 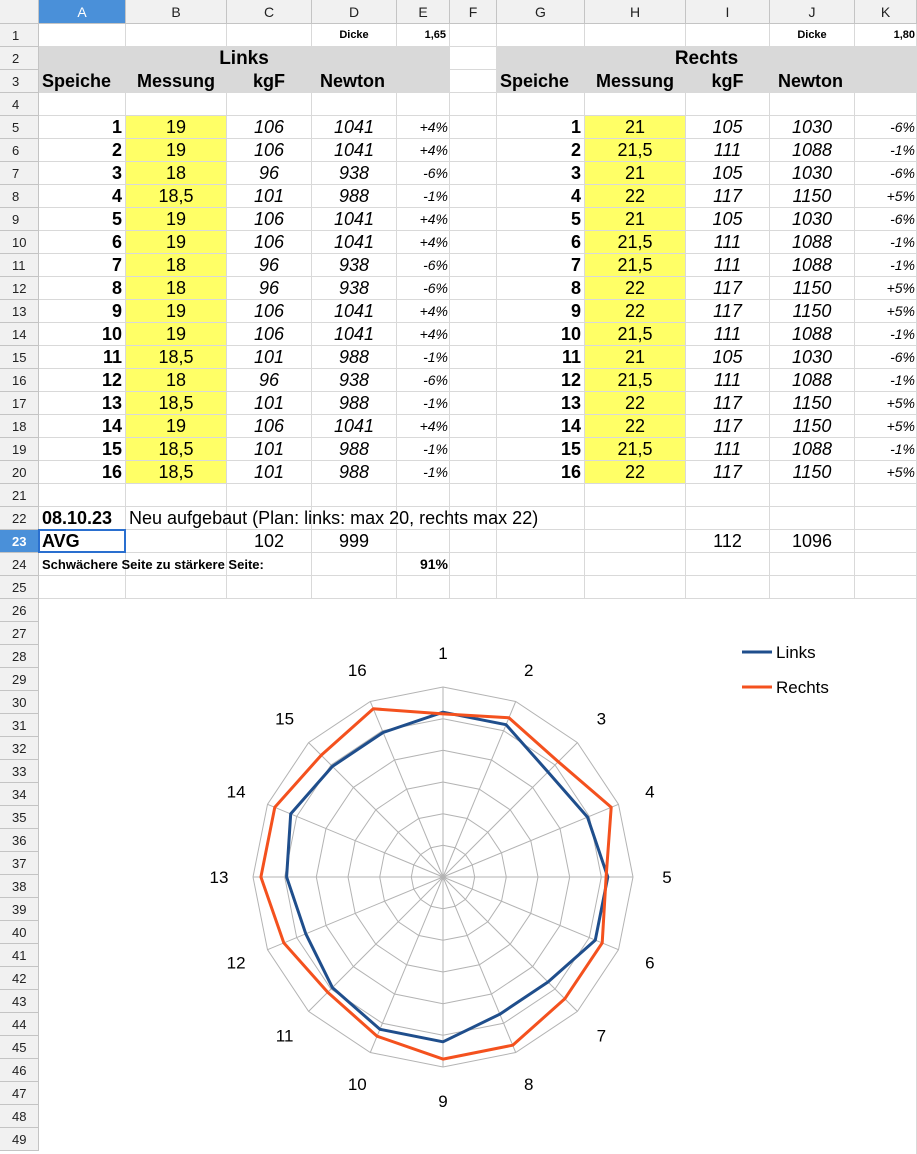 I want to click on column-header-f: F, so click(x=473, y=12).